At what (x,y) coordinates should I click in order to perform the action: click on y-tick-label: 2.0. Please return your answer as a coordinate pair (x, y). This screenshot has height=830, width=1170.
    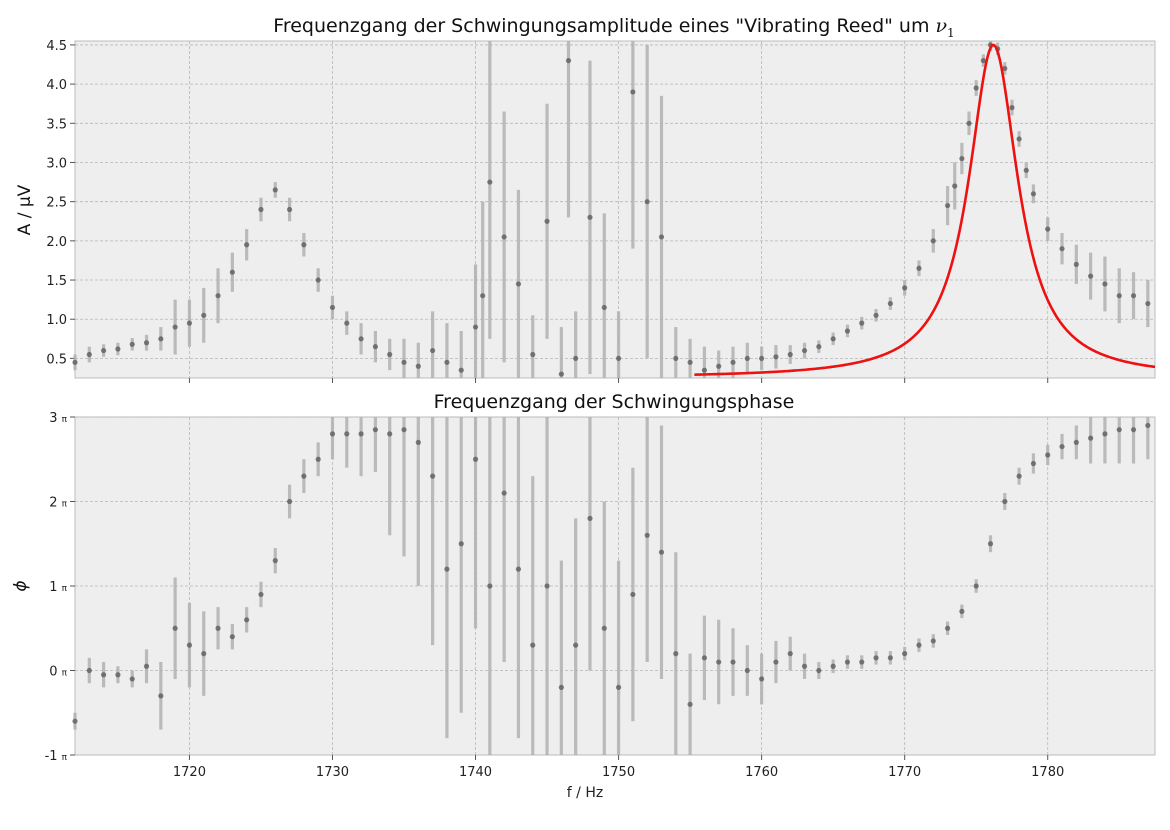
    Looking at the image, I should click on (56, 242).